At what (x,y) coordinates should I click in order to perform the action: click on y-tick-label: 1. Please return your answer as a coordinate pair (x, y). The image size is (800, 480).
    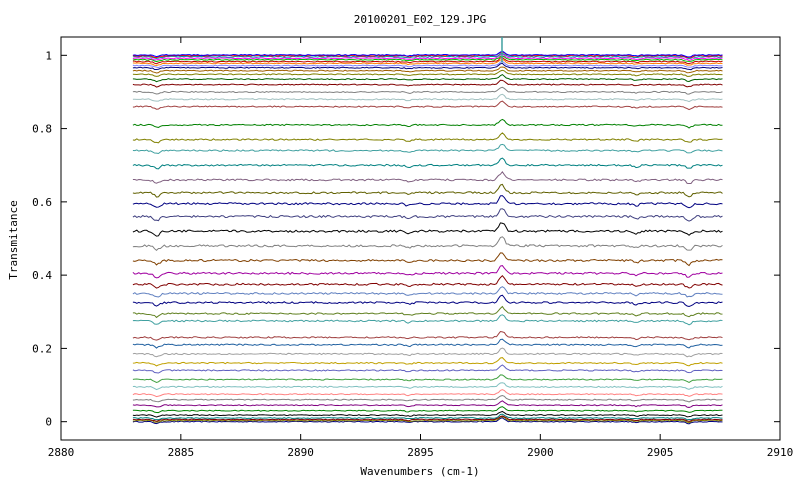
    Looking at the image, I should click on (48, 55).